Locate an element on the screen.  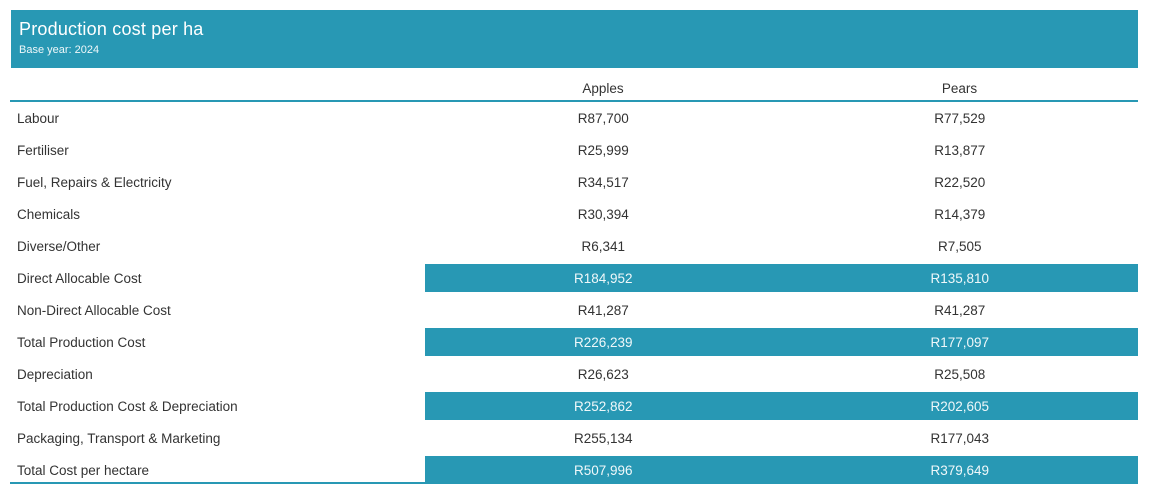
apples-value: R252,862 is located at coordinates (603, 406).